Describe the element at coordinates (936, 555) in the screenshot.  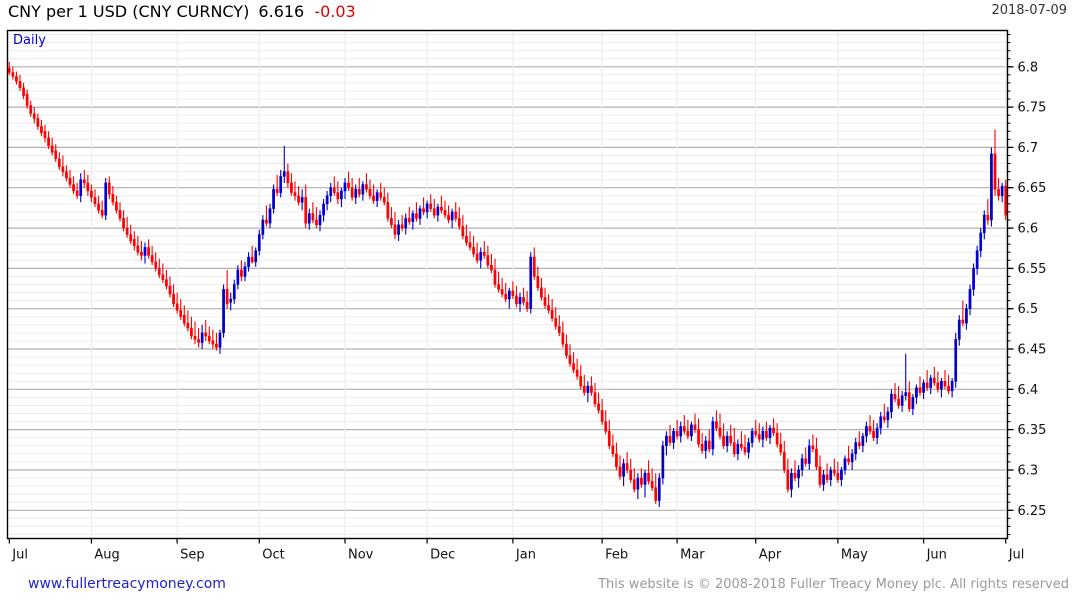
I see `x-axis-tick-label: Jun` at that location.